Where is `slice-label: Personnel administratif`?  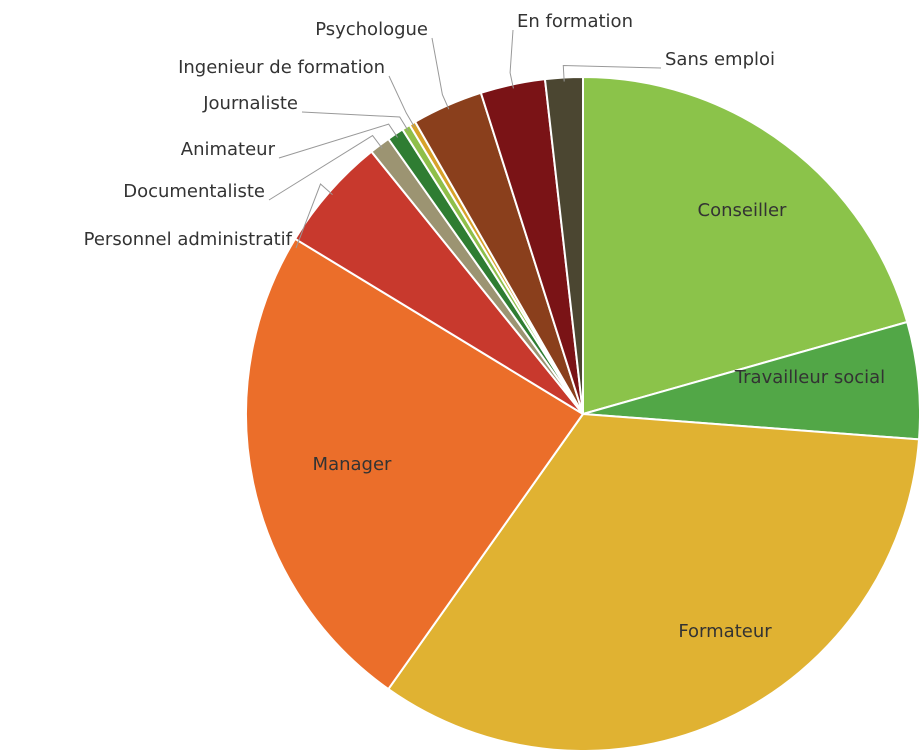
slice-label: Personnel administratif is located at coordinates (188, 239).